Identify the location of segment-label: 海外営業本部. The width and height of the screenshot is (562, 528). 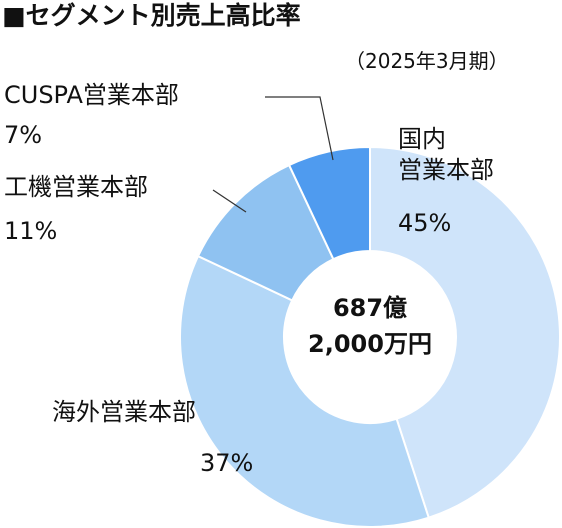
(124, 412).